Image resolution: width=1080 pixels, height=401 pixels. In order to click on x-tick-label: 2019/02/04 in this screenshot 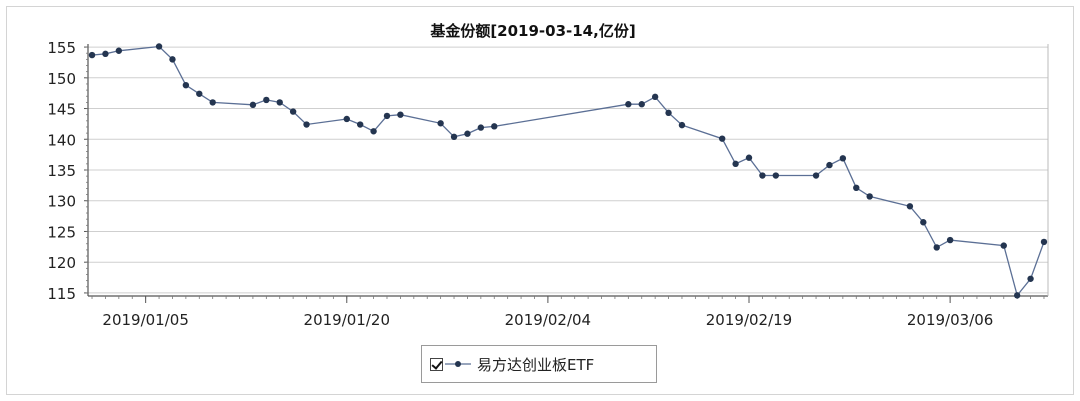, I will do `click(548, 320)`.